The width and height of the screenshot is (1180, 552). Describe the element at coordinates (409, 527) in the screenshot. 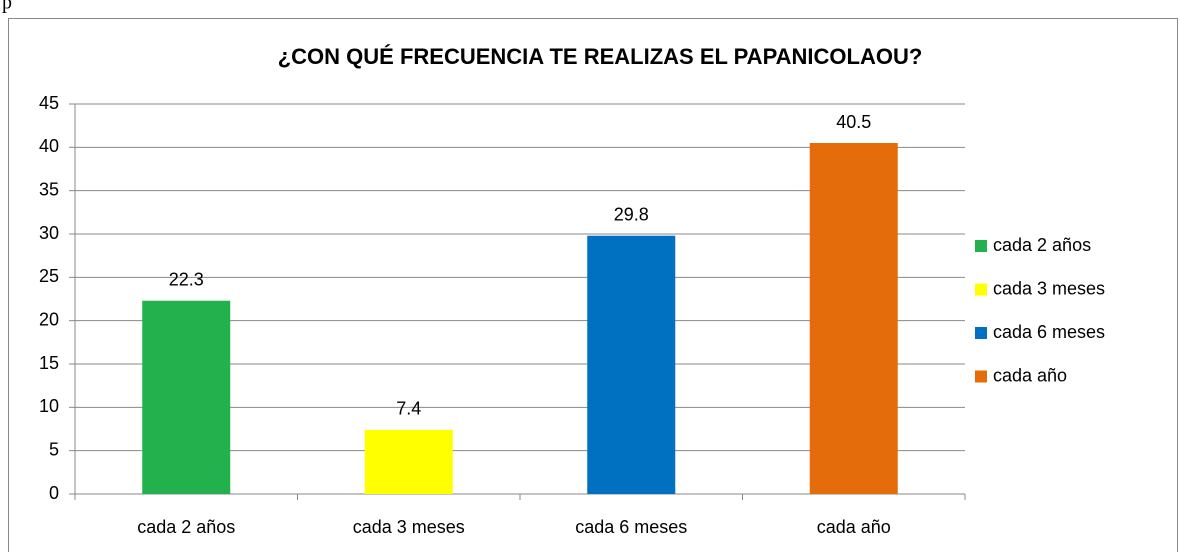

I see `x-tick-label: cada 3 meses` at that location.